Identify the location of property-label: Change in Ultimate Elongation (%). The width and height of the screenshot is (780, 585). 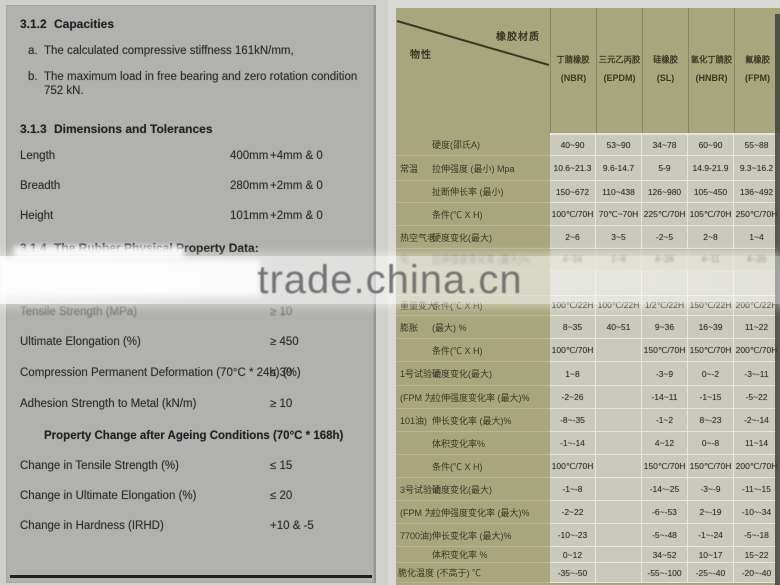
(108, 496).